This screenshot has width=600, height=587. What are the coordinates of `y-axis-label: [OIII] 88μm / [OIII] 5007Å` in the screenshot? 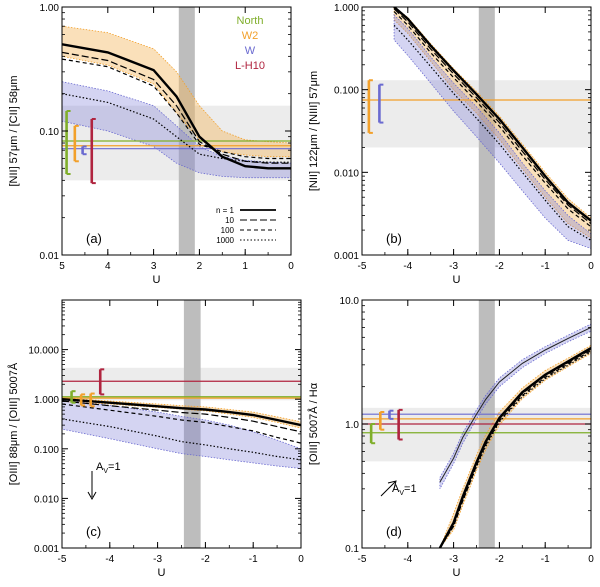 It's located at (13, 423).